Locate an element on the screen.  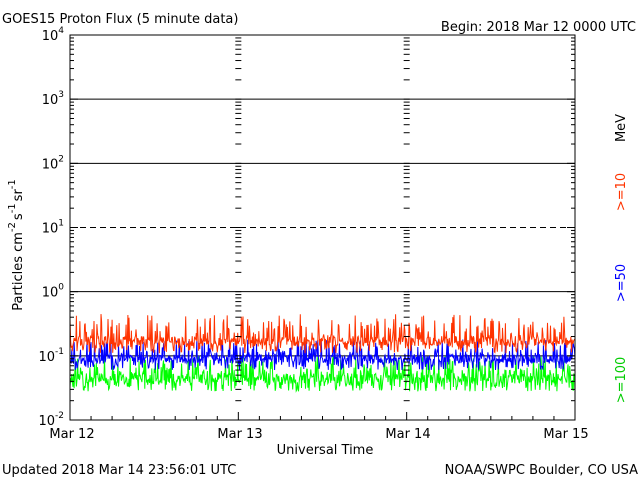
y-tick-label-4: 10² is located at coordinates (53, 163).